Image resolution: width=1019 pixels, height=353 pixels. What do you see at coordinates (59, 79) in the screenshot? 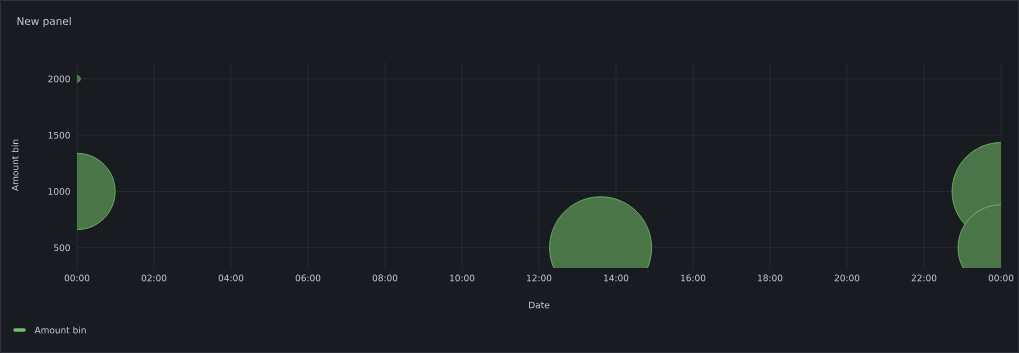
I see `y-tick-label: 2000` at bounding box center [59, 79].